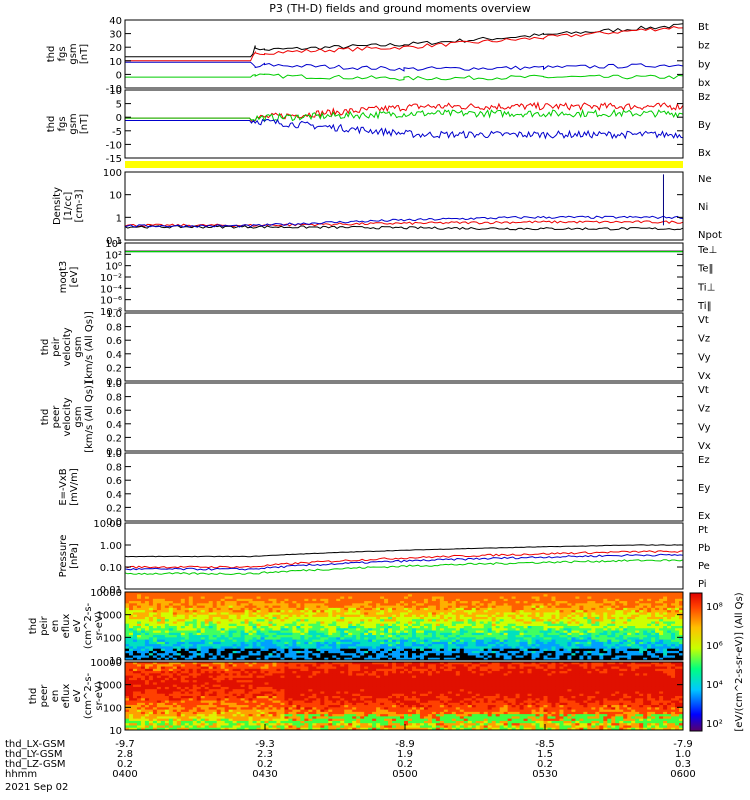  I want to click on legend-label-Ti‖: Ti‖, so click(704, 306).